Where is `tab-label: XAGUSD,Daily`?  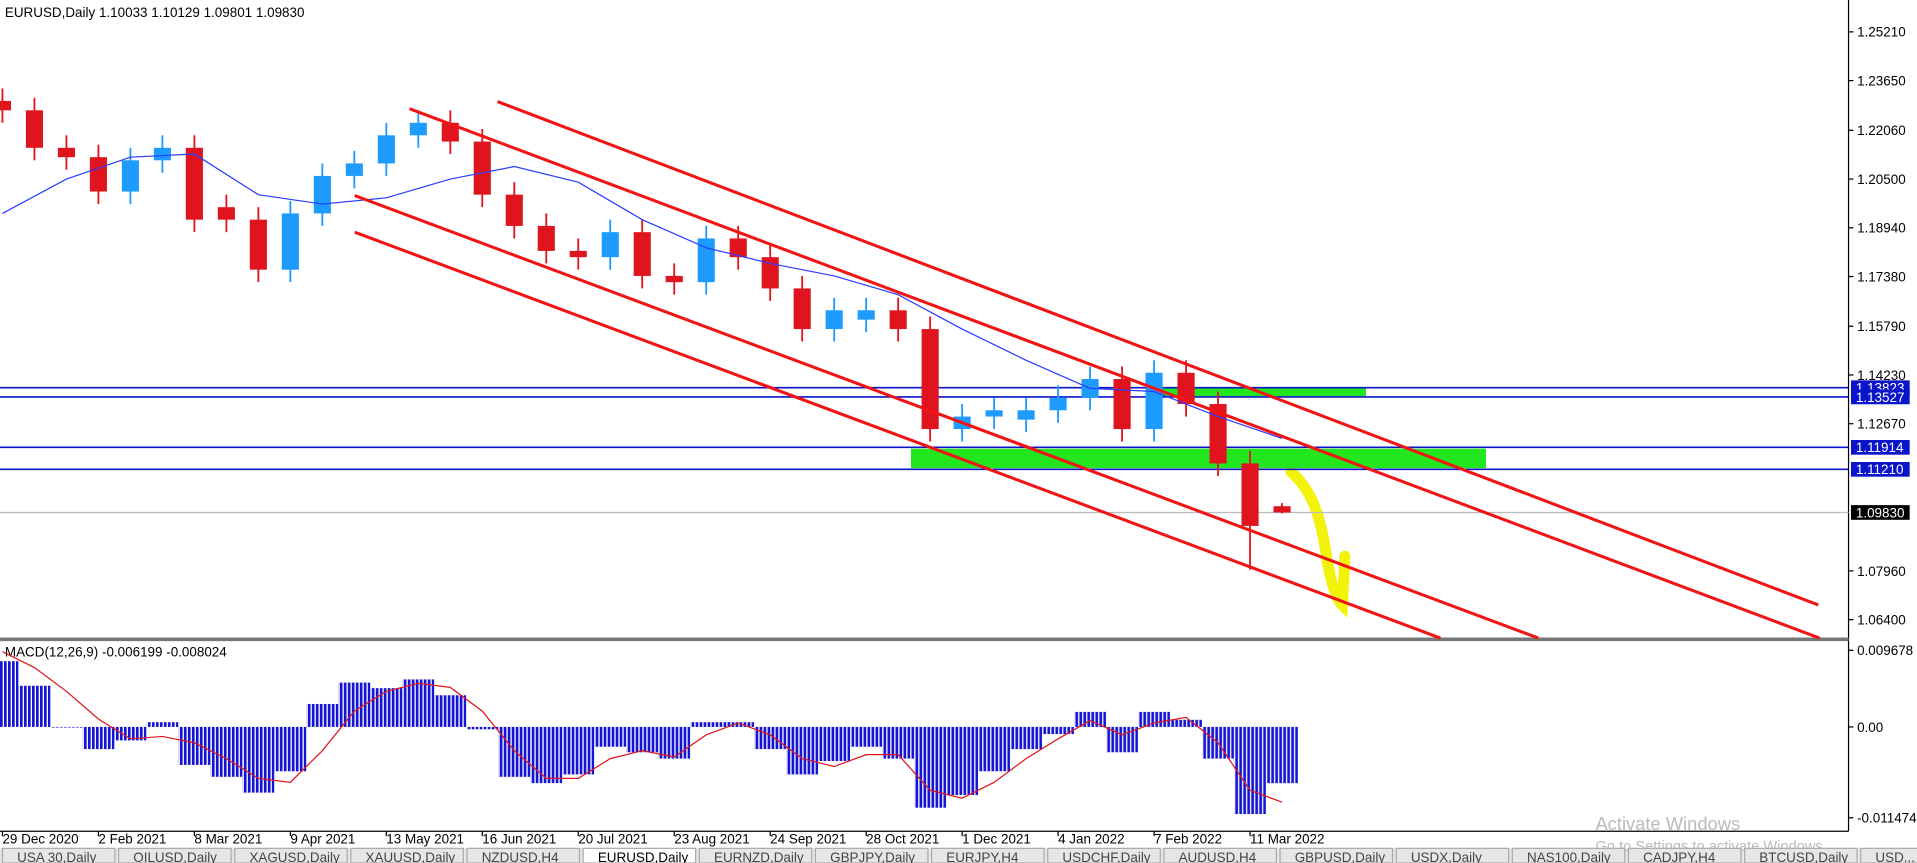 tab-label: XAGUSD,Daily is located at coordinates (294, 856).